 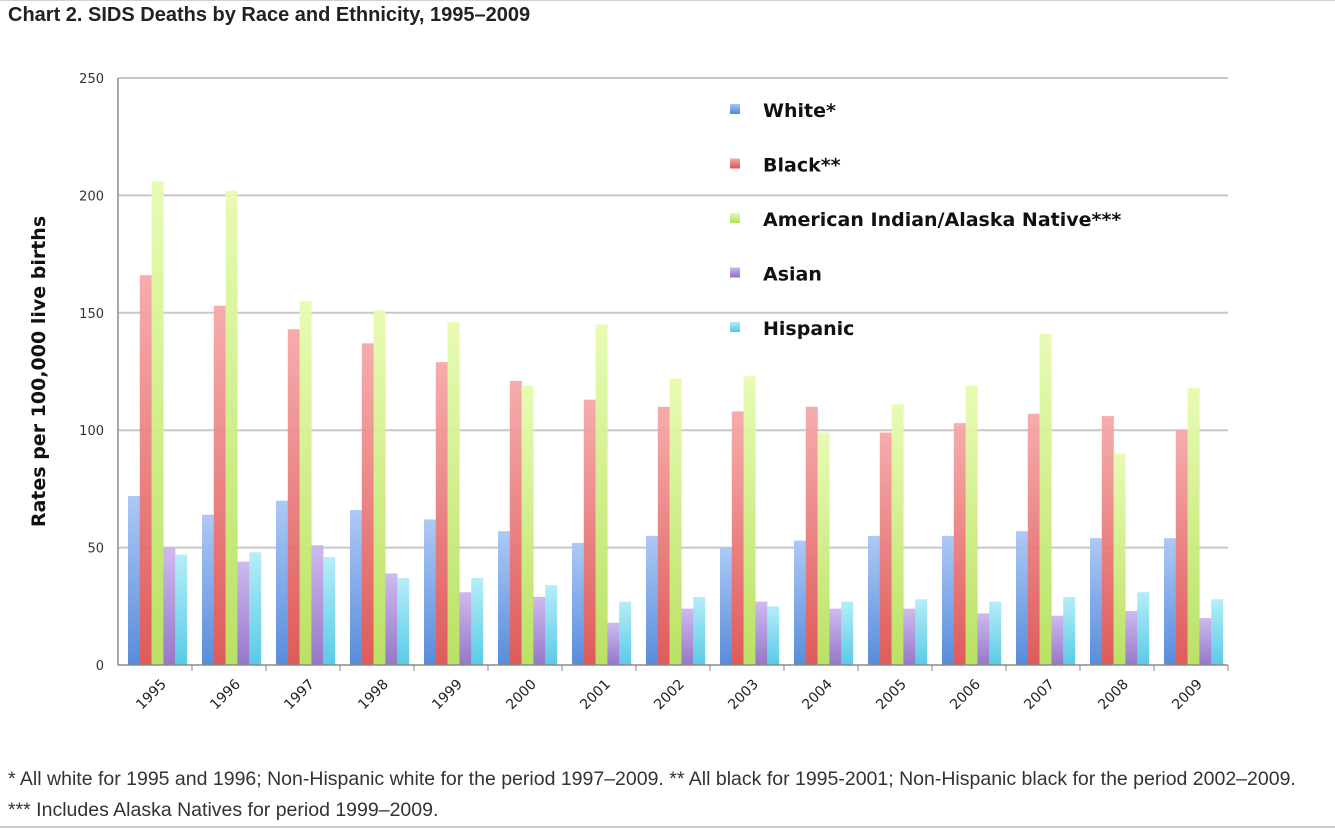 What do you see at coordinates (792, 275) in the screenshot?
I see `legend-label: Asian` at bounding box center [792, 275].